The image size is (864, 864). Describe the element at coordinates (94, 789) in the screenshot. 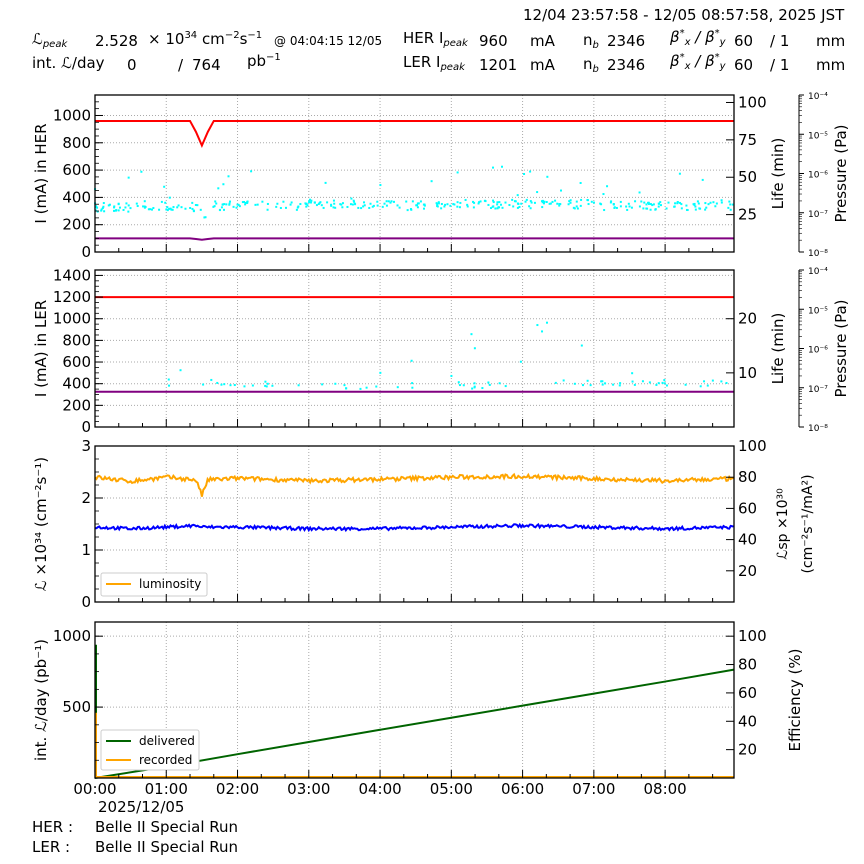

I see `x-tick-label: 00:00` at that location.